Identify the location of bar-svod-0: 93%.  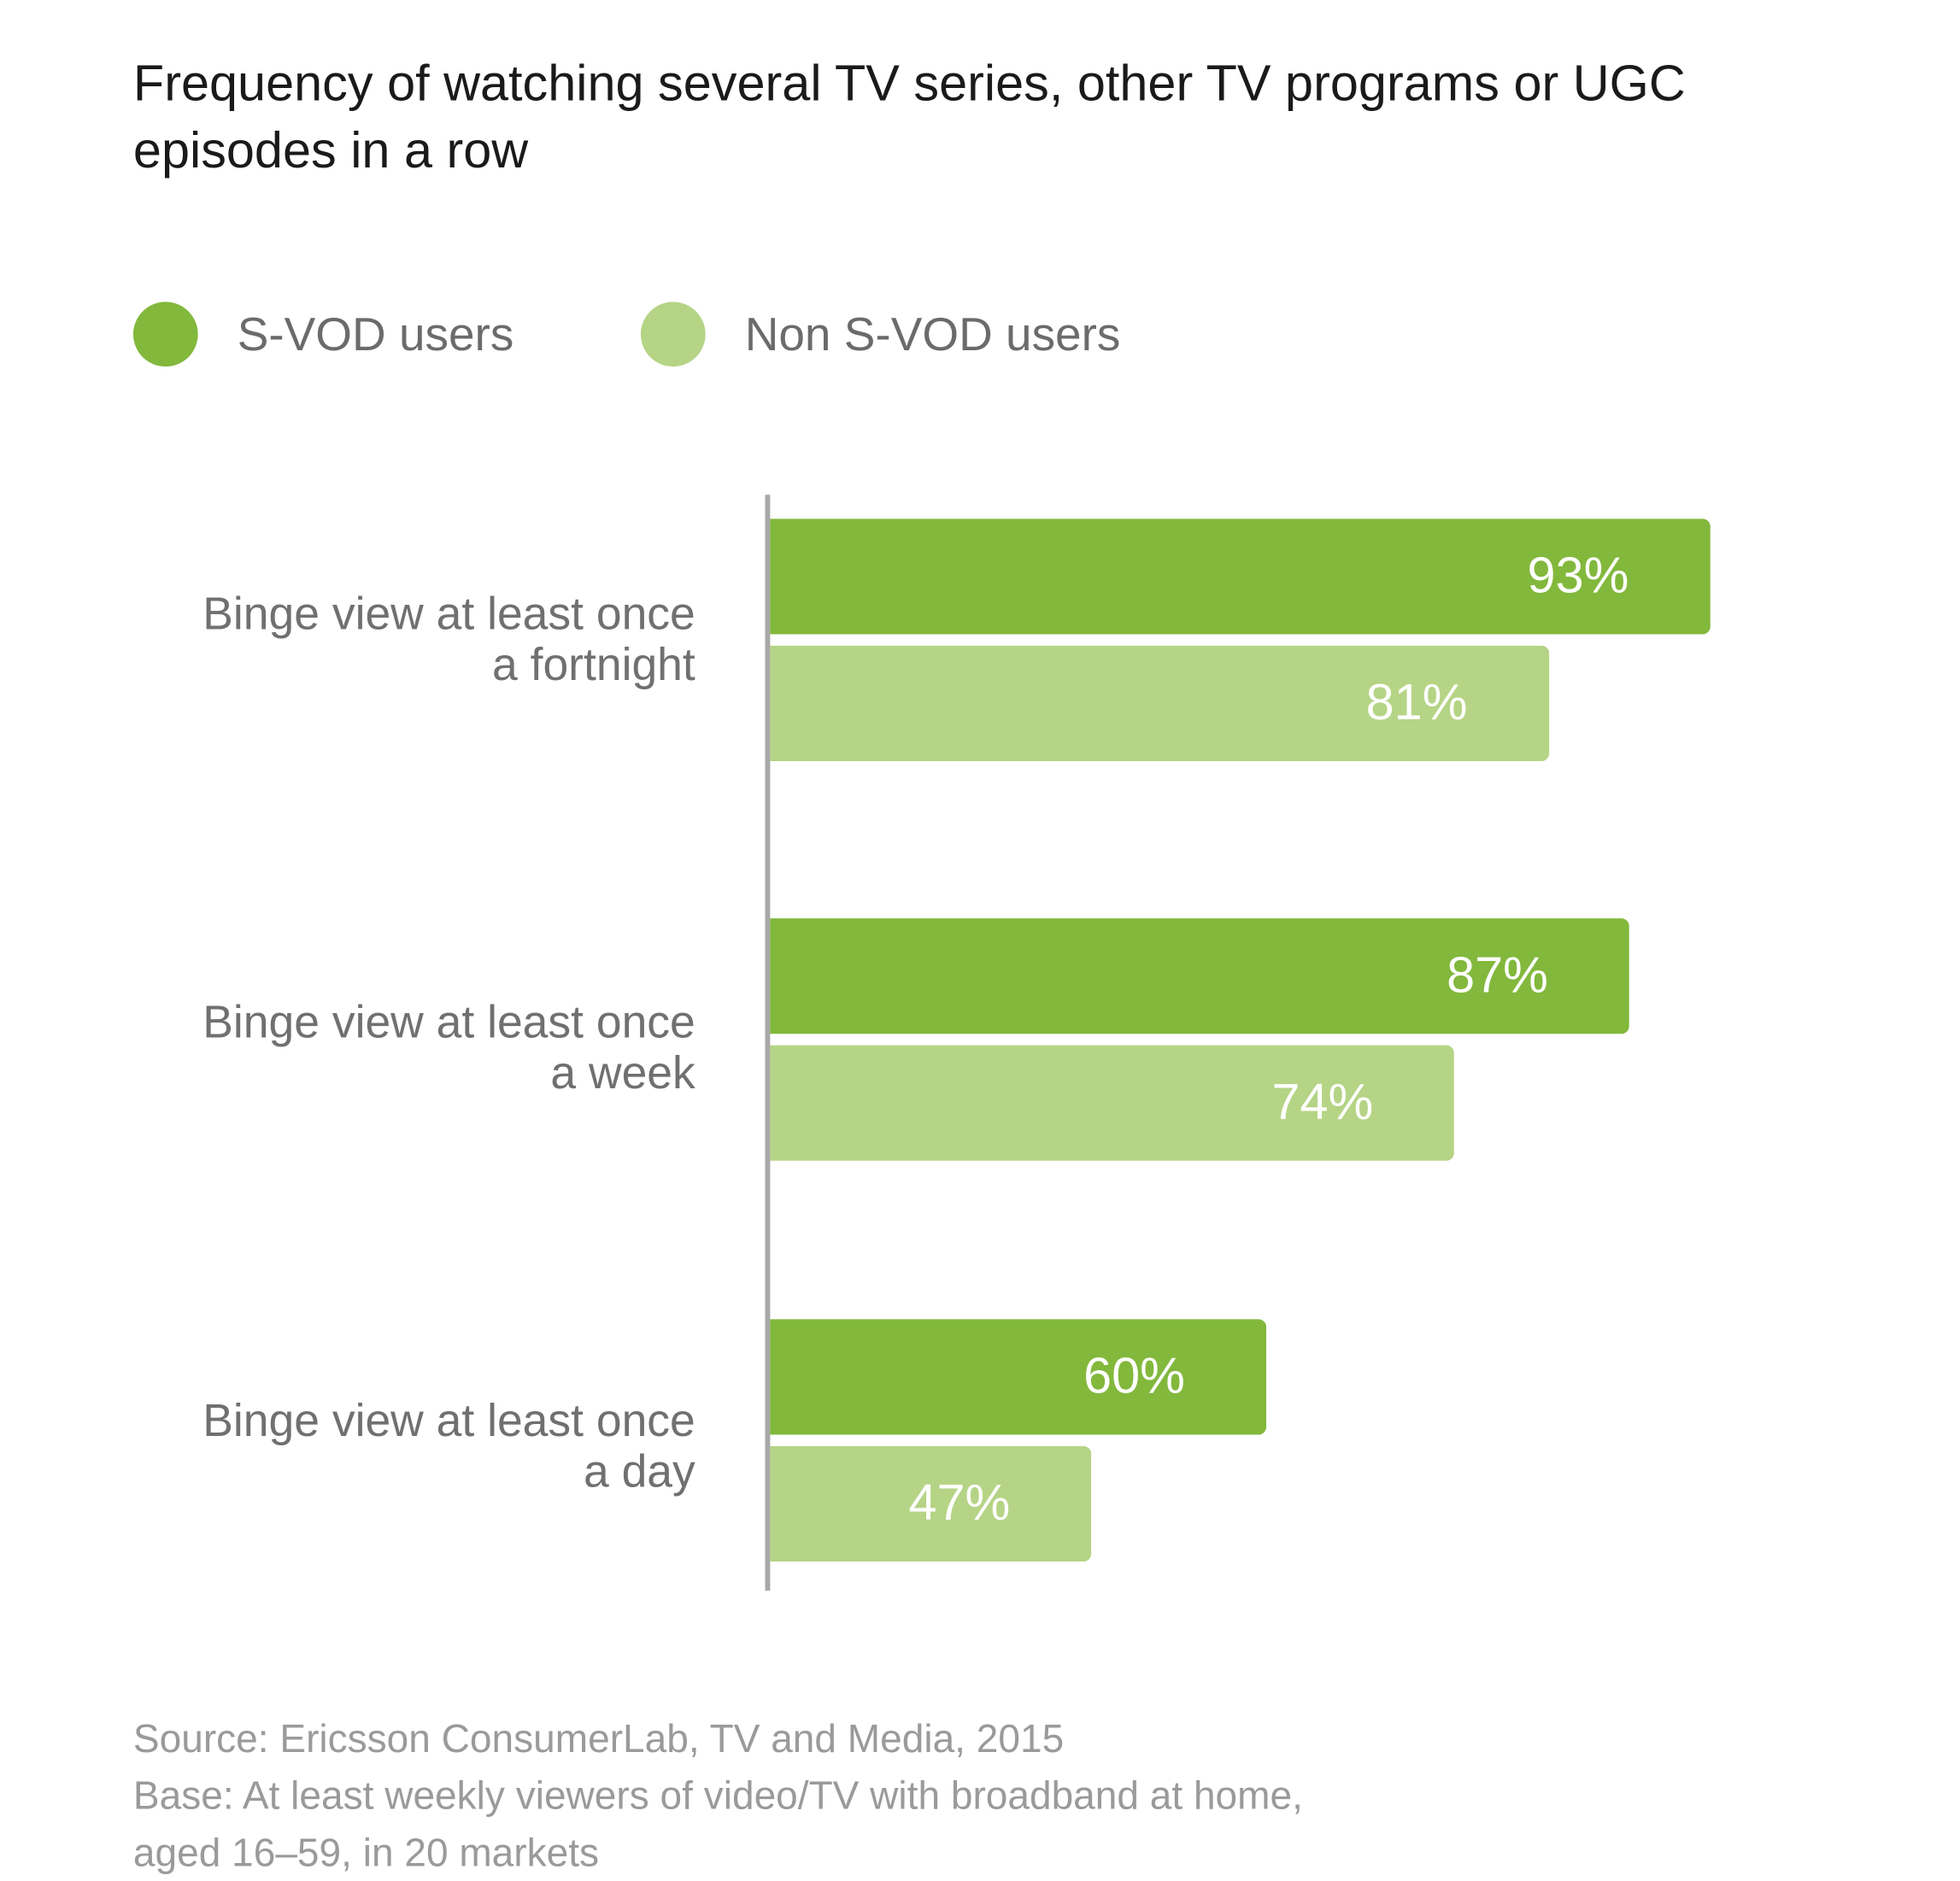
(1240, 577).